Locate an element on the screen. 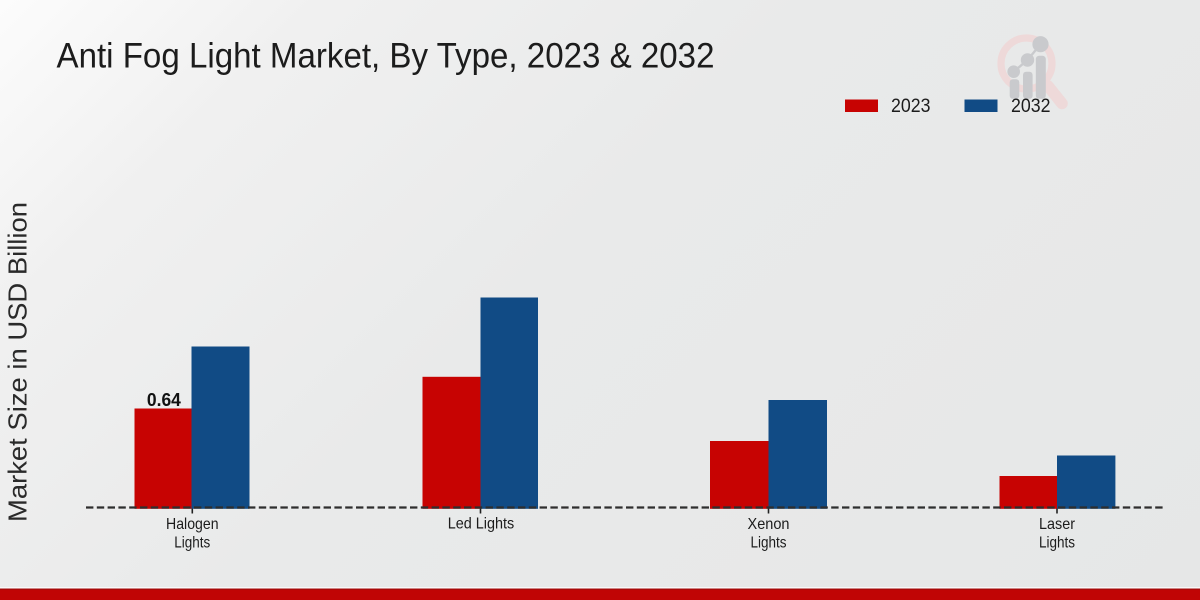  svg-text: Laser is located at coordinates (1057, 524).